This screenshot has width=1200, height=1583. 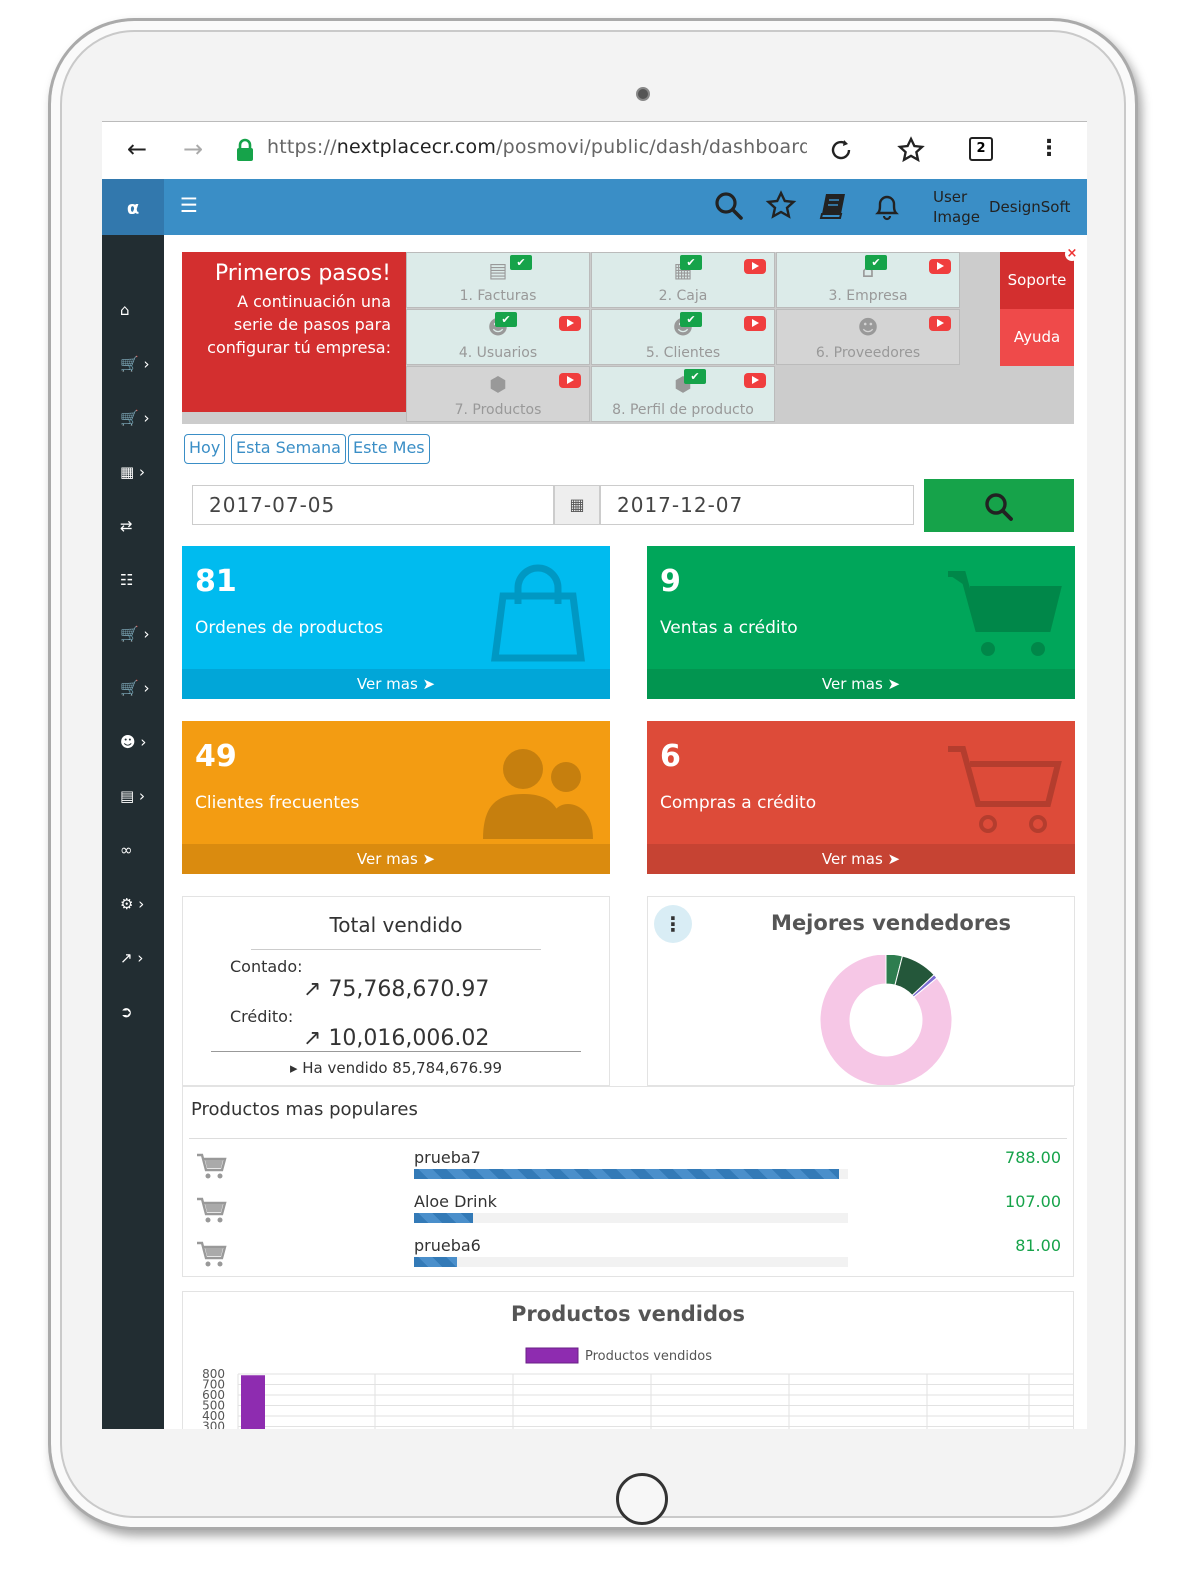 I want to click on step-caja: ▦ ✔ 2. Caja, so click(x=683, y=280).